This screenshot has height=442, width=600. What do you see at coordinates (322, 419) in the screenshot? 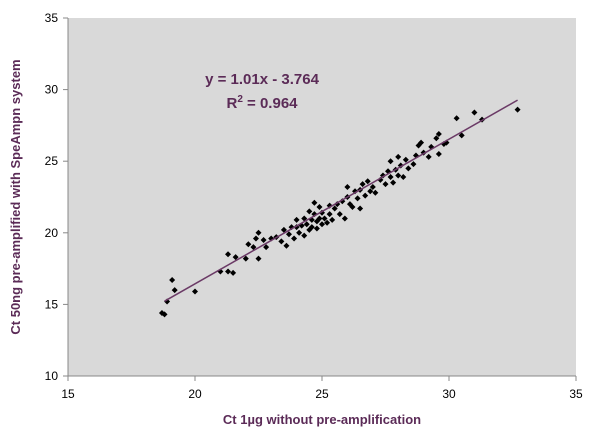
I see `x-axis-title: Ct 1µg without pre-amplification` at bounding box center [322, 419].